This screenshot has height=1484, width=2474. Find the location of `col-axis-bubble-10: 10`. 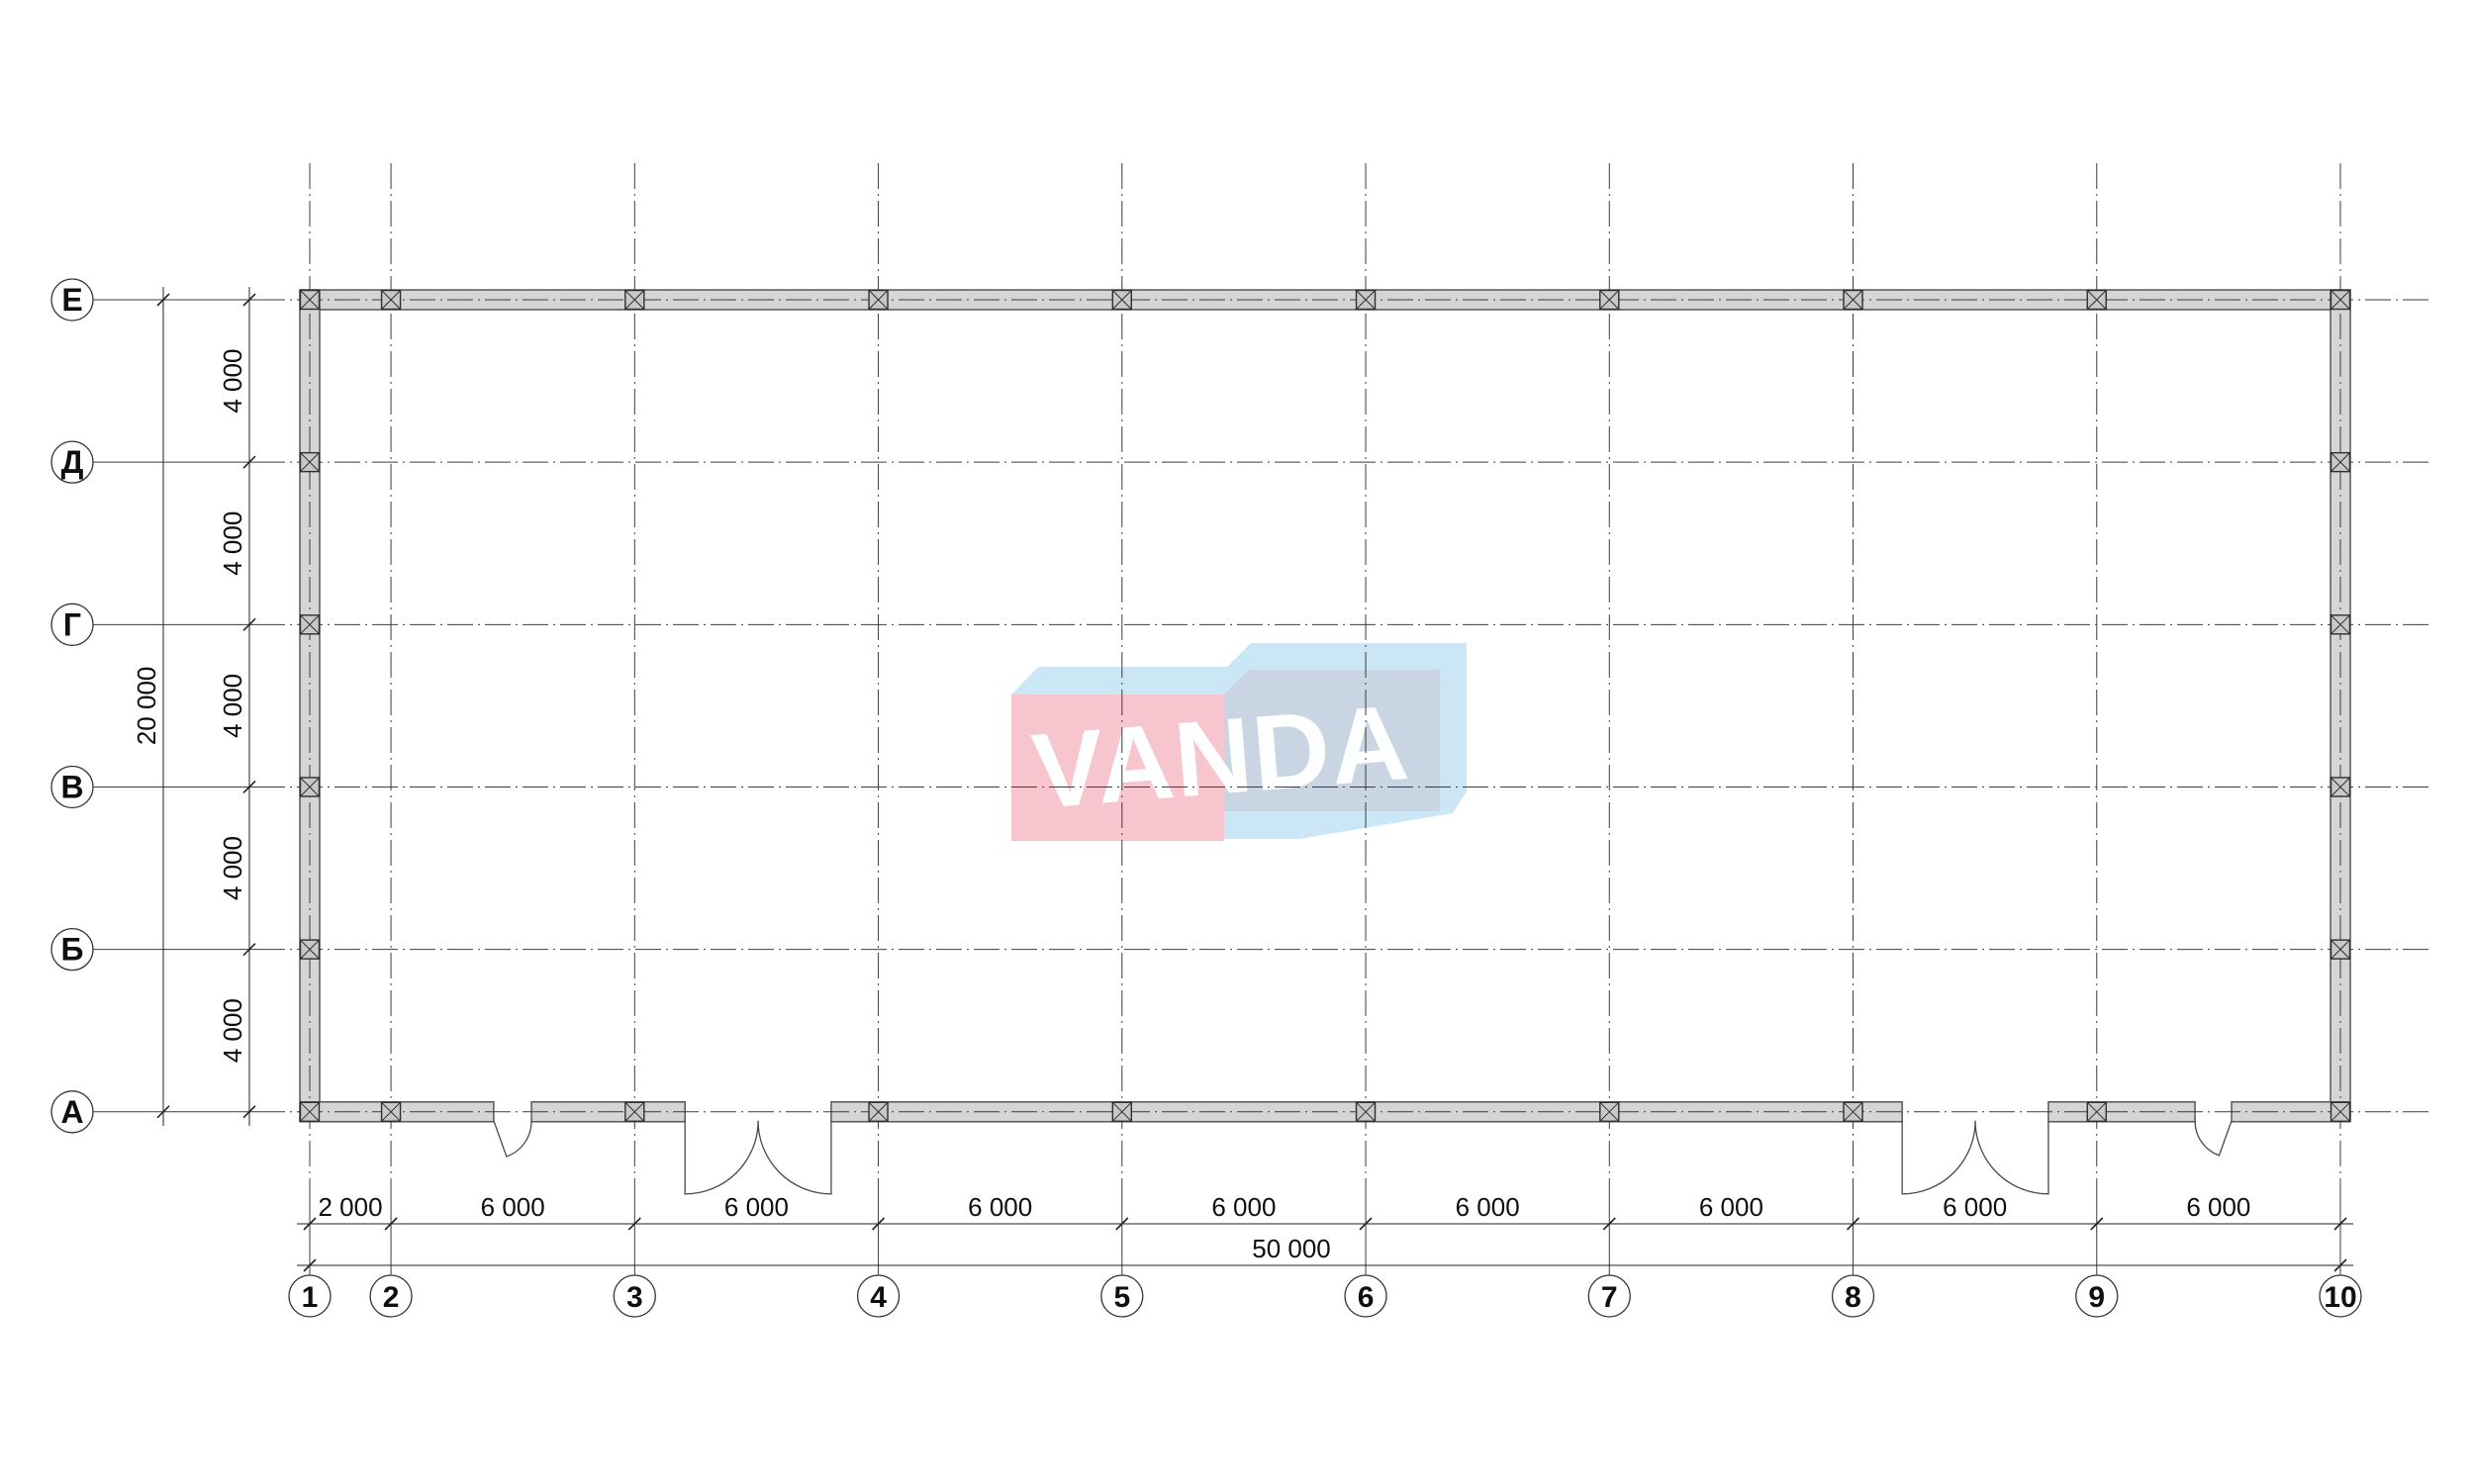

col-axis-bubble-10: 10 is located at coordinates (2340, 1296).